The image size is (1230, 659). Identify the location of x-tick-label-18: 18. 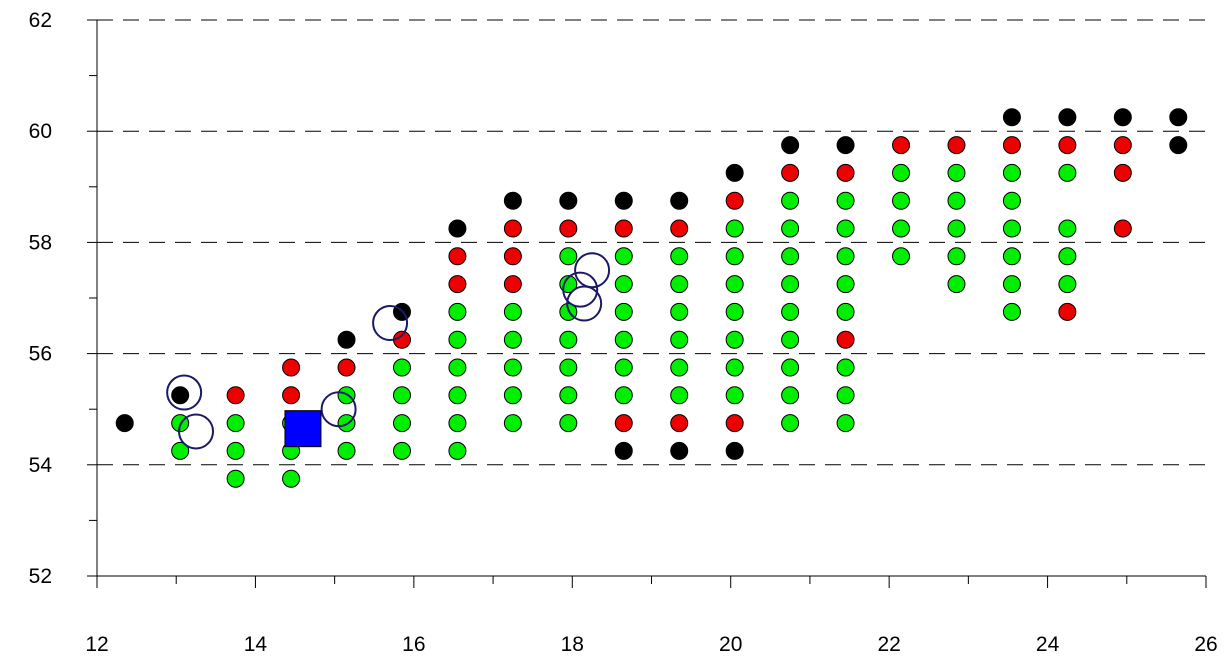
(572, 644).